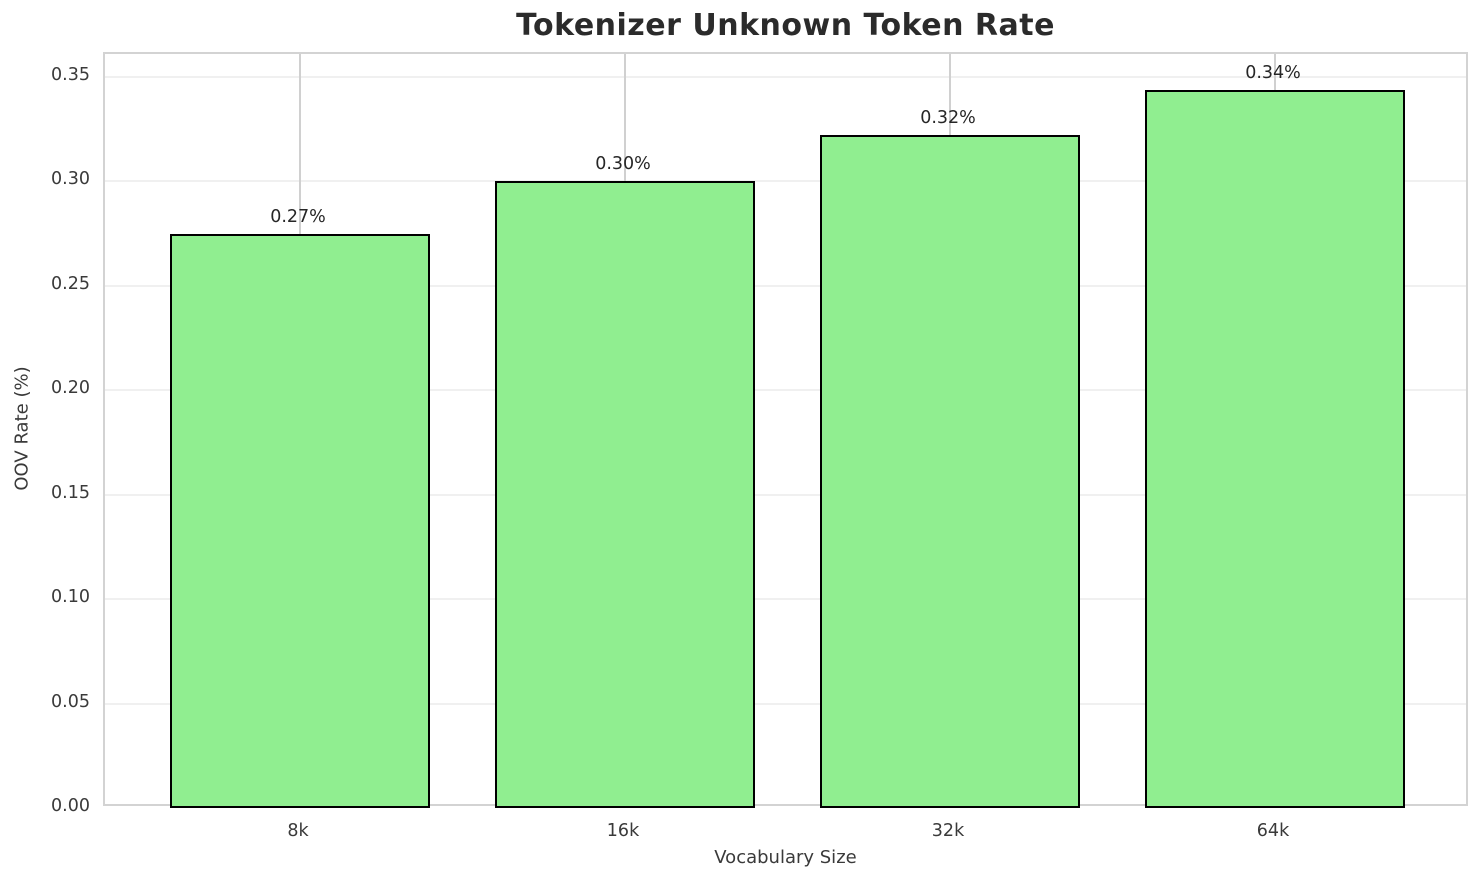  Describe the element at coordinates (70, 283) in the screenshot. I see `y-tick-label: 0.25` at that location.